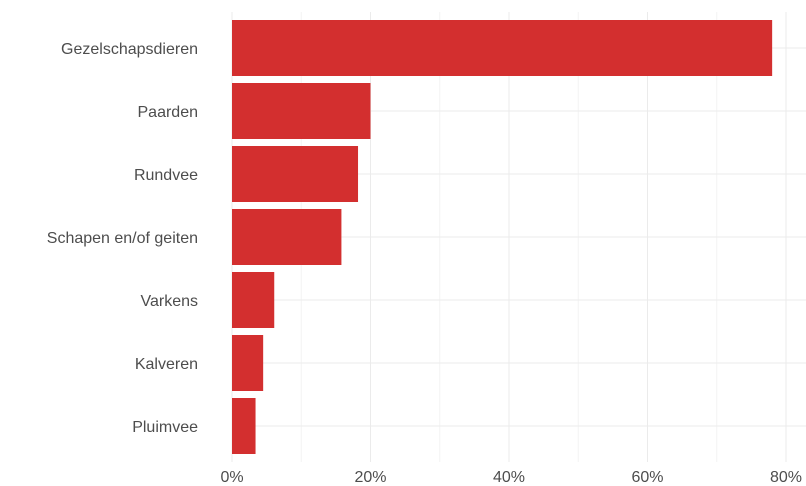 The height and width of the screenshot is (486, 806). What do you see at coordinates (647, 477) in the screenshot?
I see `x-tick-label: 60%` at bounding box center [647, 477].